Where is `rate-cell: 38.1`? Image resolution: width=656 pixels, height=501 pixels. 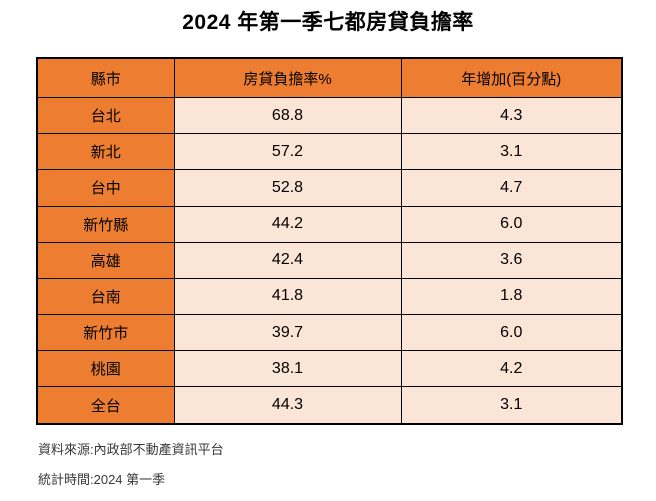 rate-cell: 38.1 is located at coordinates (287, 369).